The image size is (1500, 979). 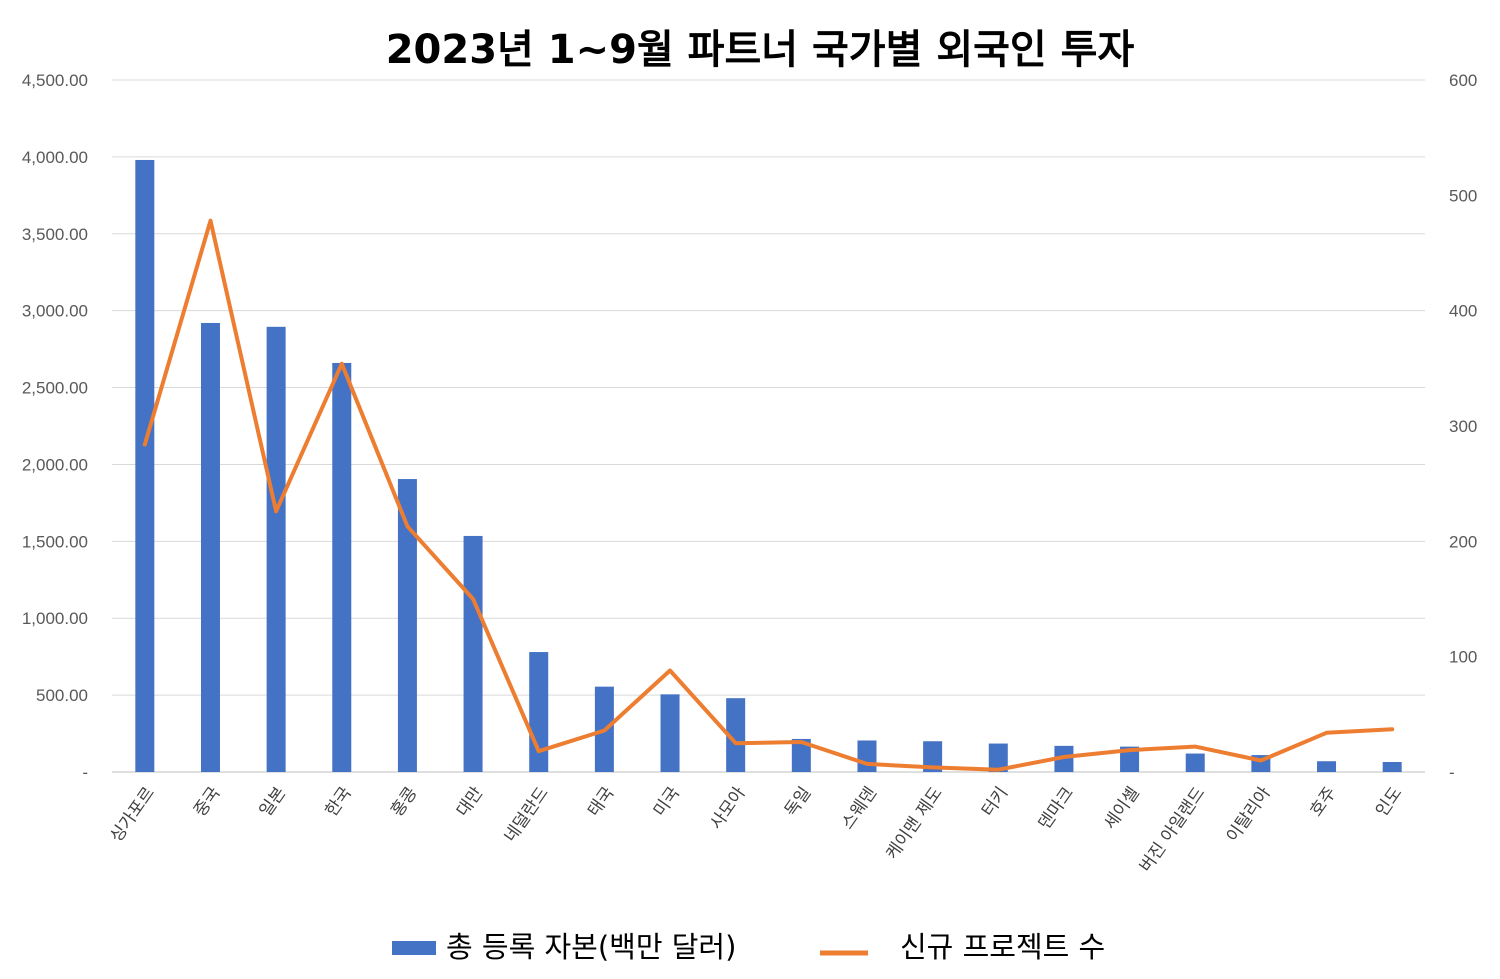 I want to click on category-label: 중국, so click(x=207, y=801).